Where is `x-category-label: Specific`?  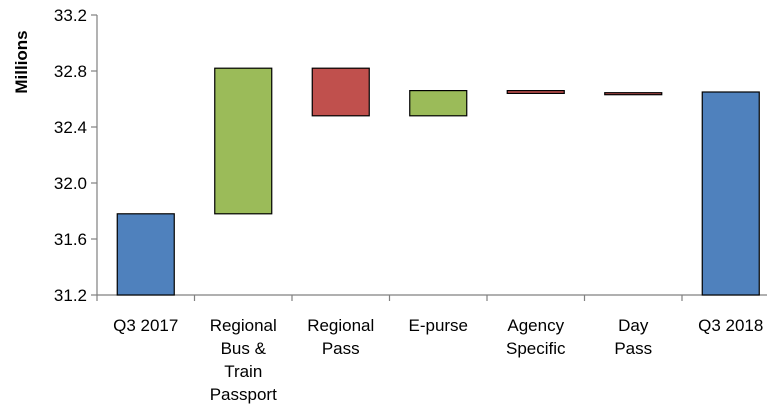
x-category-label: Specific is located at coordinates (536, 348).